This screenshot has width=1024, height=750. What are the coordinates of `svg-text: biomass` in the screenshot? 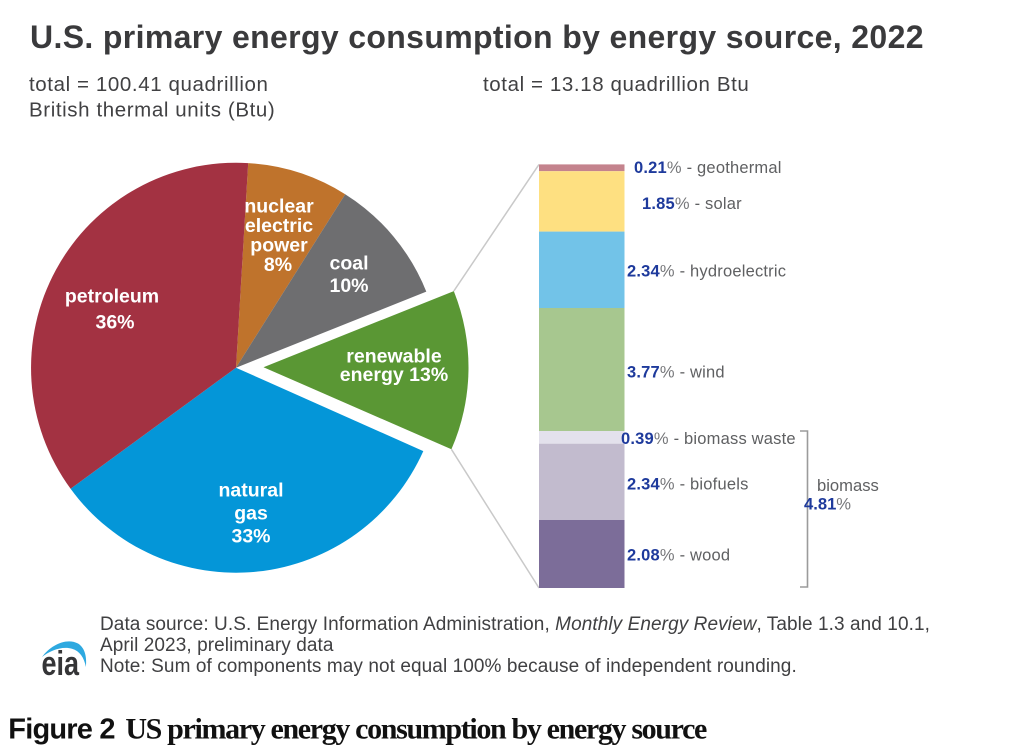 It's located at (848, 485).